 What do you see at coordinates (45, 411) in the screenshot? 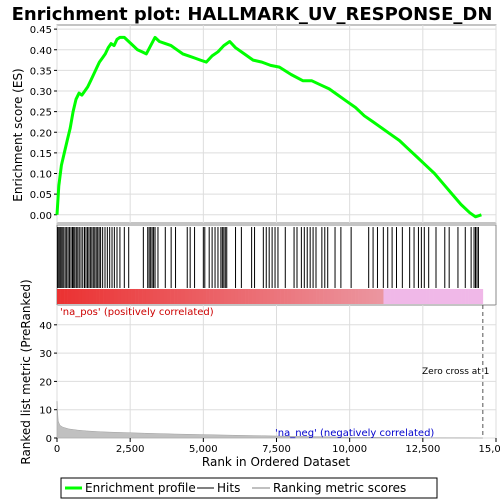
I see `metric-y-tick-label: 10` at bounding box center [45, 411].